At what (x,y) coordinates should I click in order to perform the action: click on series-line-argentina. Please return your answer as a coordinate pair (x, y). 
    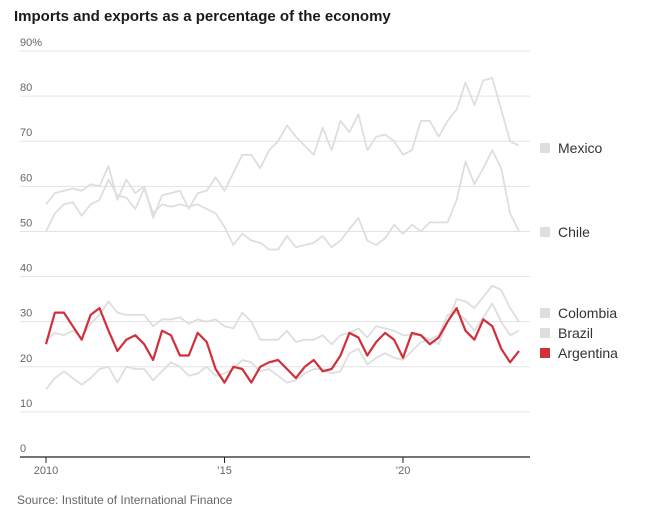
    Looking at the image, I should click on (282, 345).